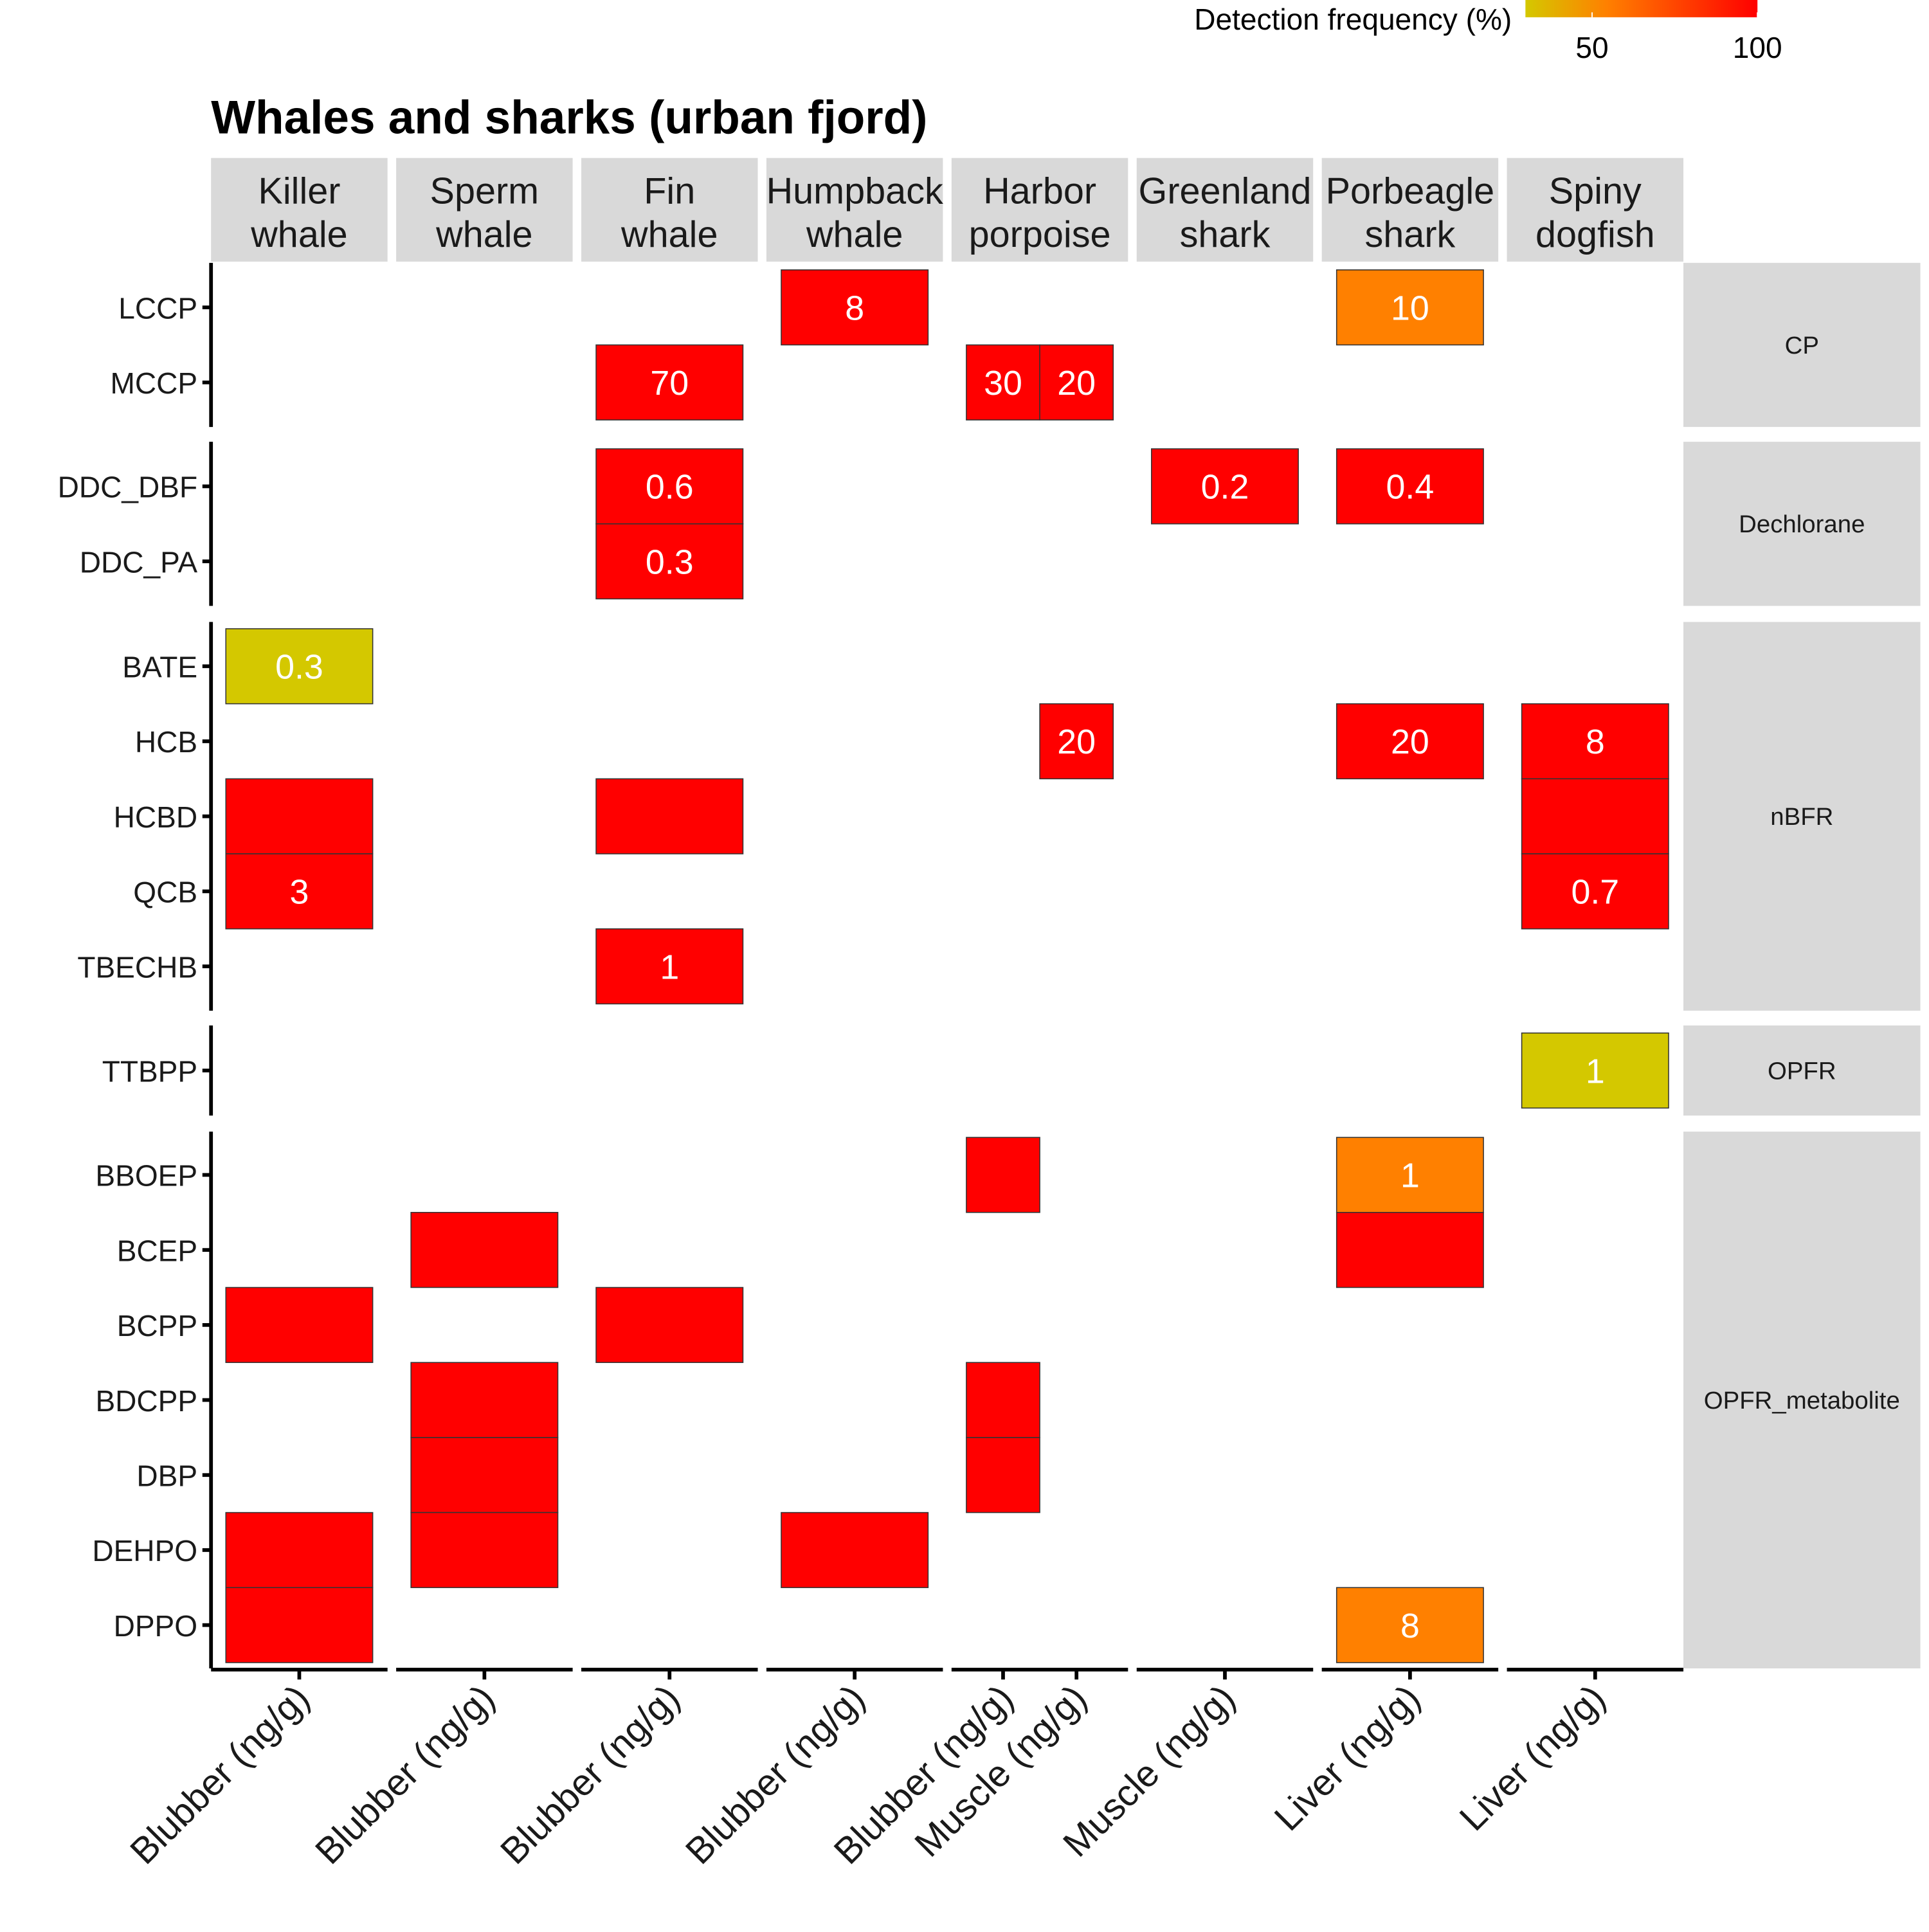 Image resolution: width=1929 pixels, height=1932 pixels. Describe the element at coordinates (149, 1071) in the screenshot. I see `y-axis-label: TTBPP` at that location.